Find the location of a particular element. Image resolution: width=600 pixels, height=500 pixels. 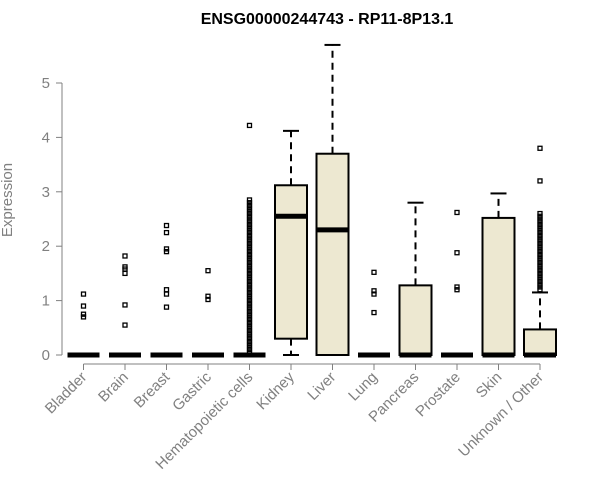

x-tick-label: Bladder is located at coordinates (66, 393).